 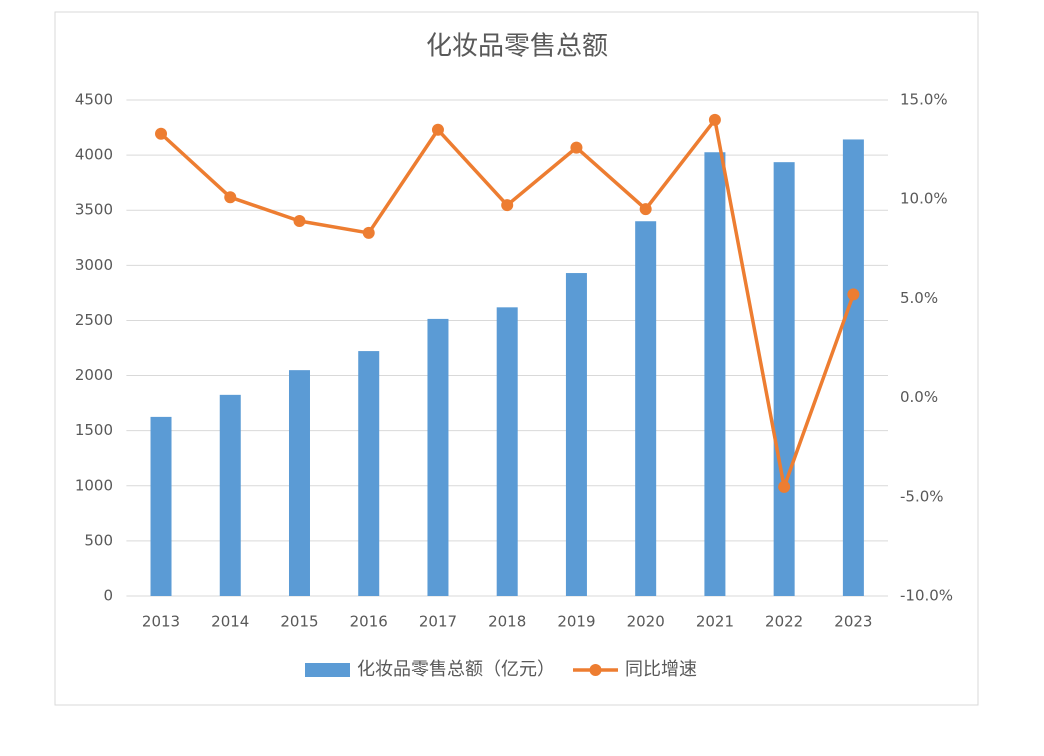 What do you see at coordinates (507, 622) in the screenshot?
I see `x-tick-label: 2018` at bounding box center [507, 622].